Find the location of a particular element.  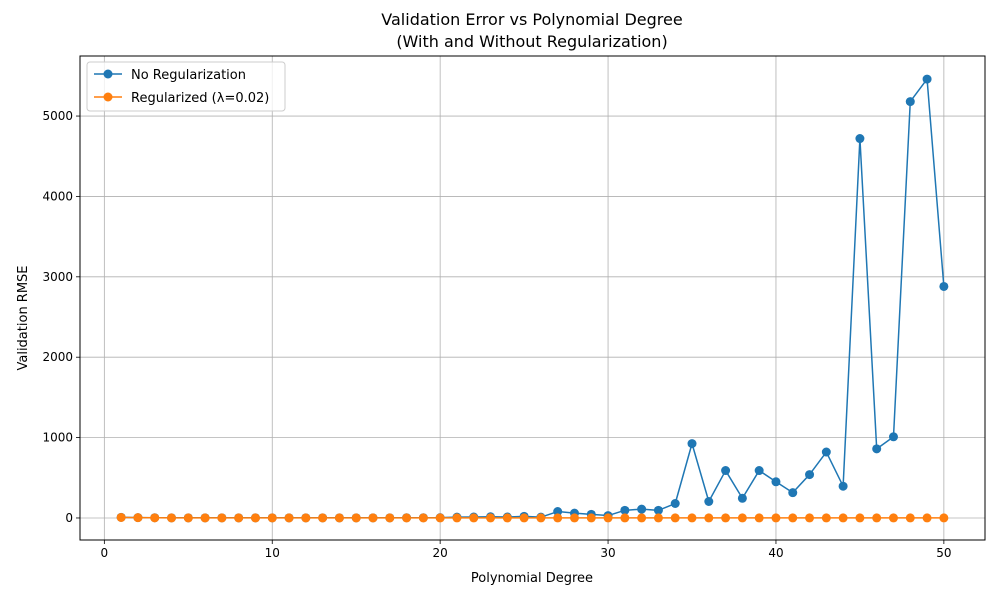

y-tick-label: 4000 is located at coordinates (57, 196).